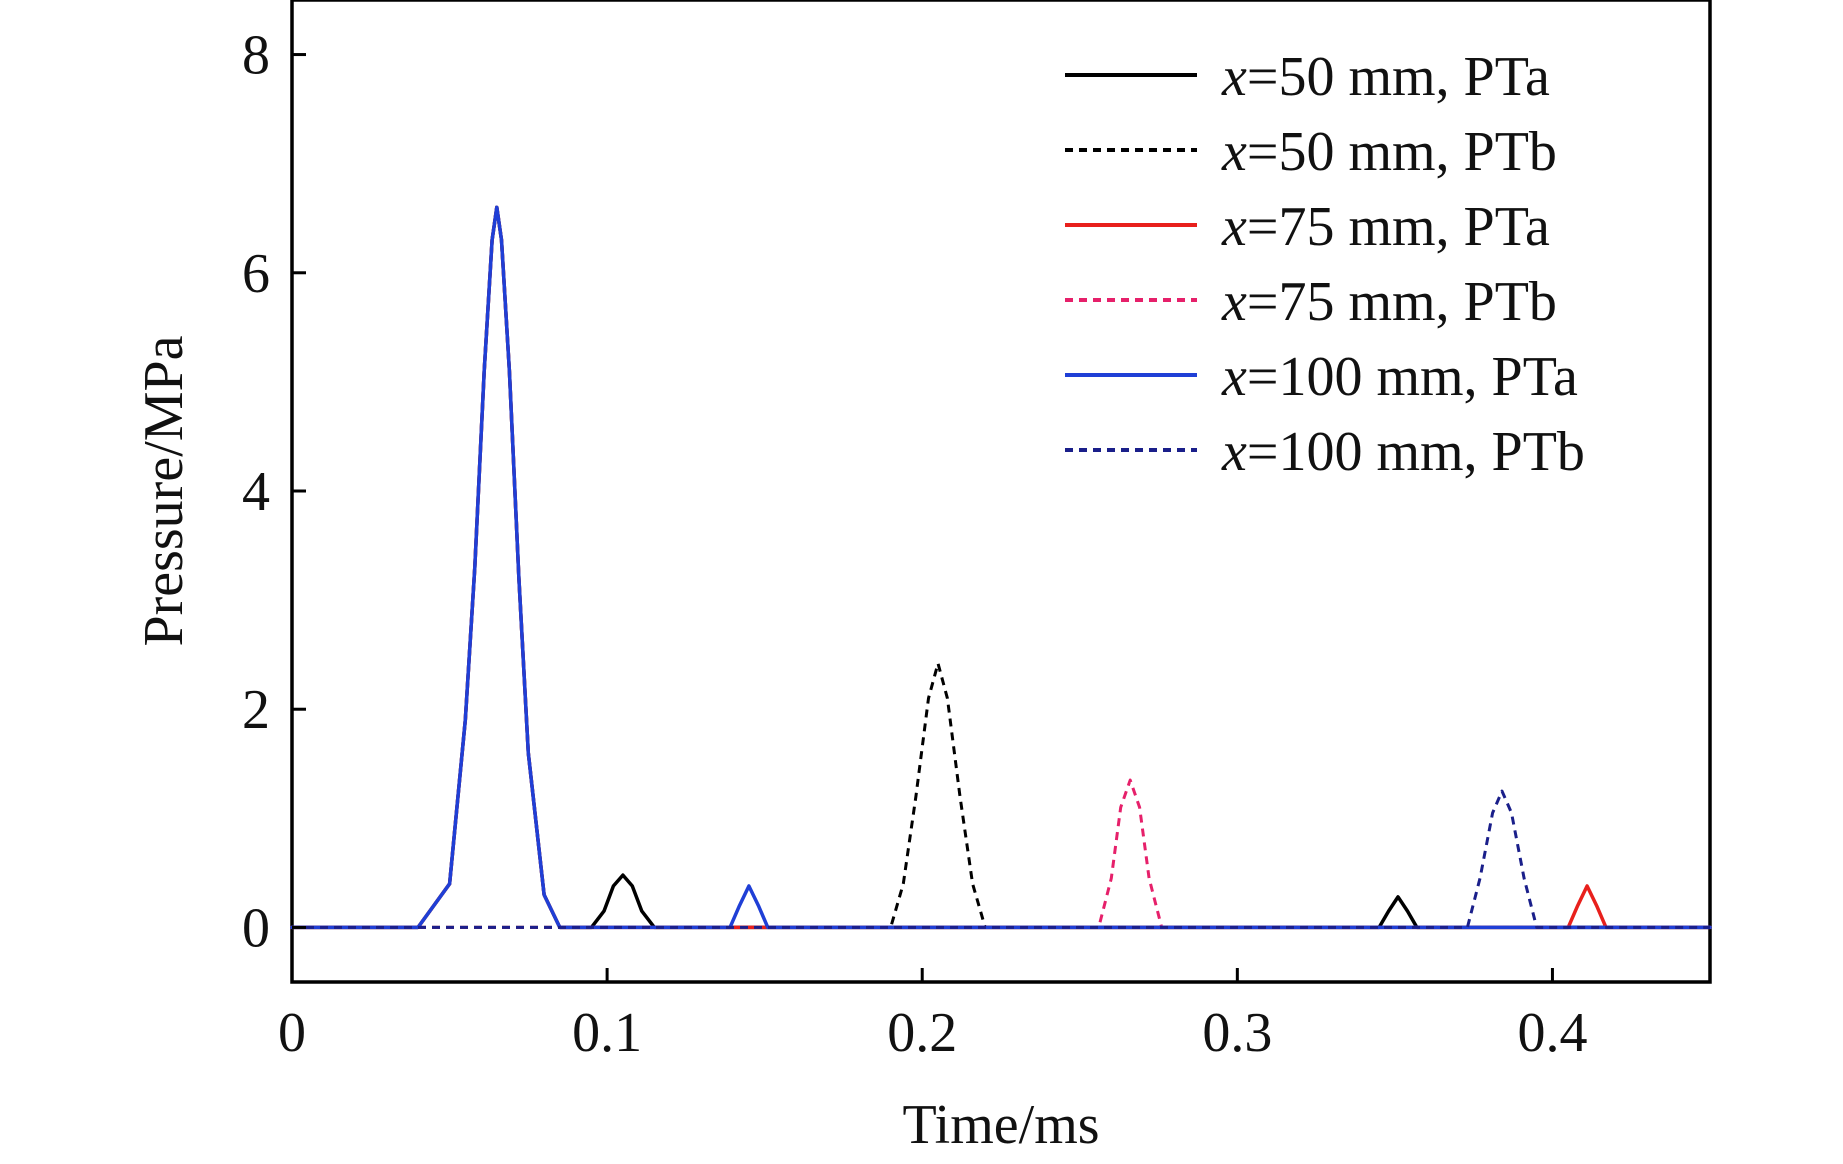  Describe the element at coordinates (256, 274) in the screenshot. I see `y-tick-label: 6` at that location.